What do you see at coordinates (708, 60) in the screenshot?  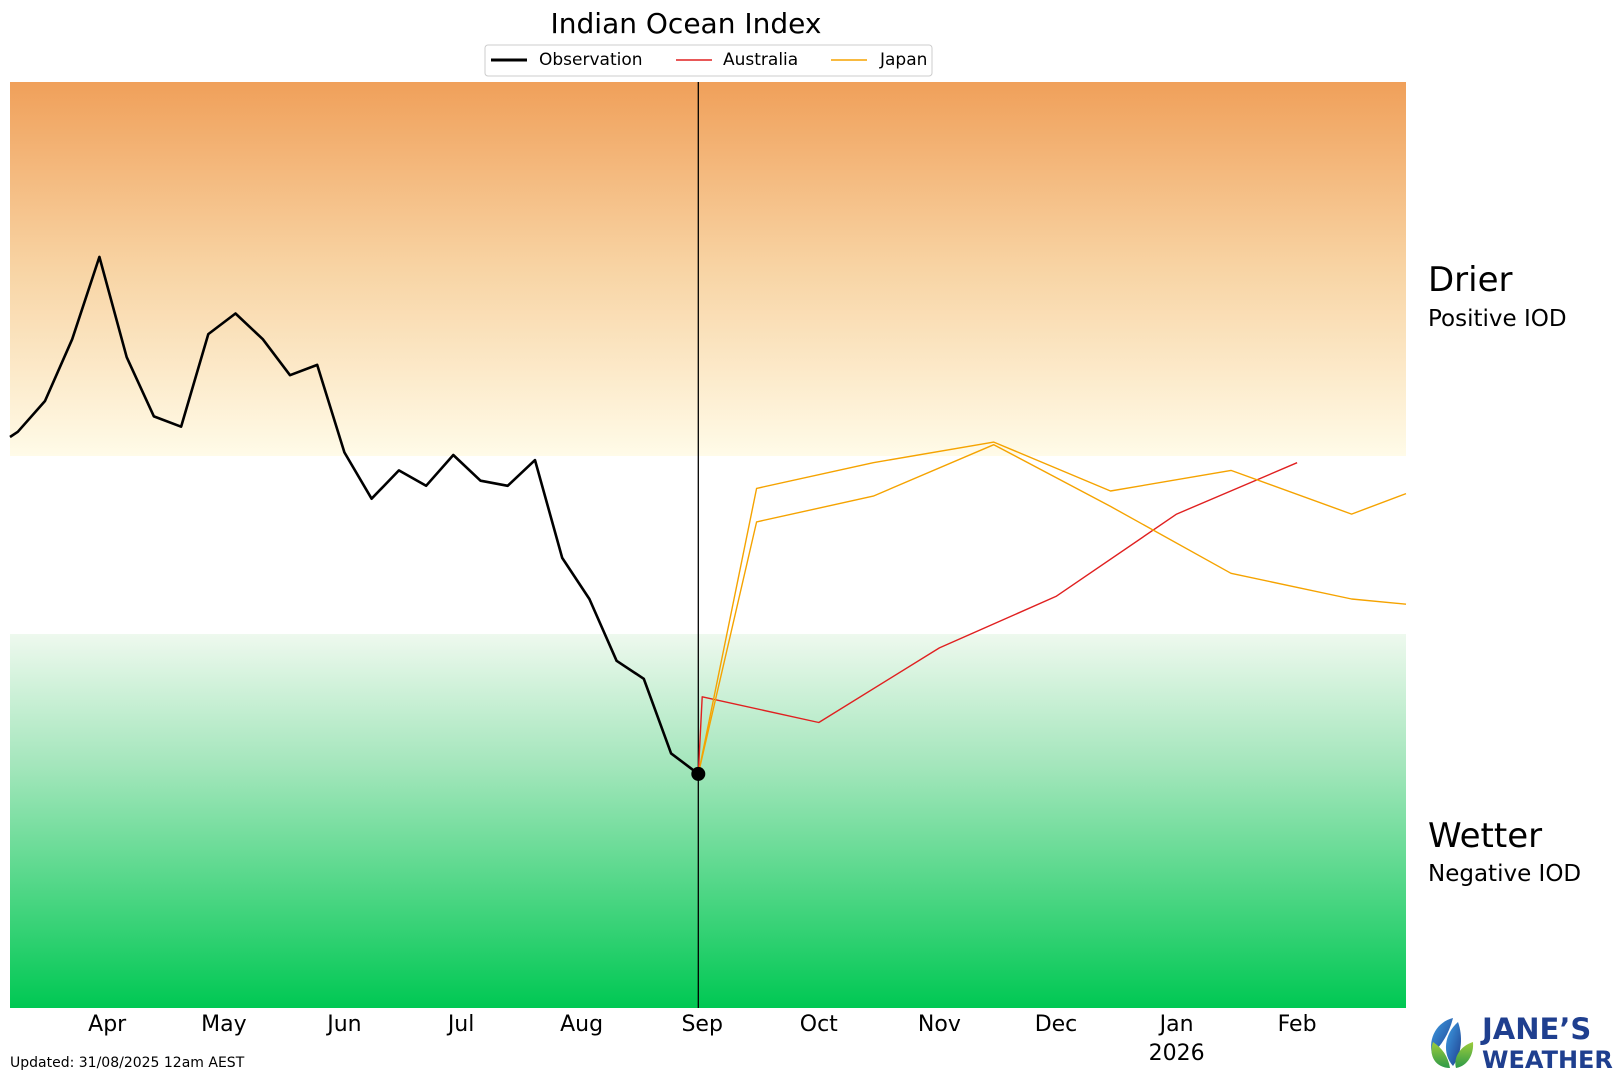 I see `legend: Observation Australia Japan` at bounding box center [708, 60].